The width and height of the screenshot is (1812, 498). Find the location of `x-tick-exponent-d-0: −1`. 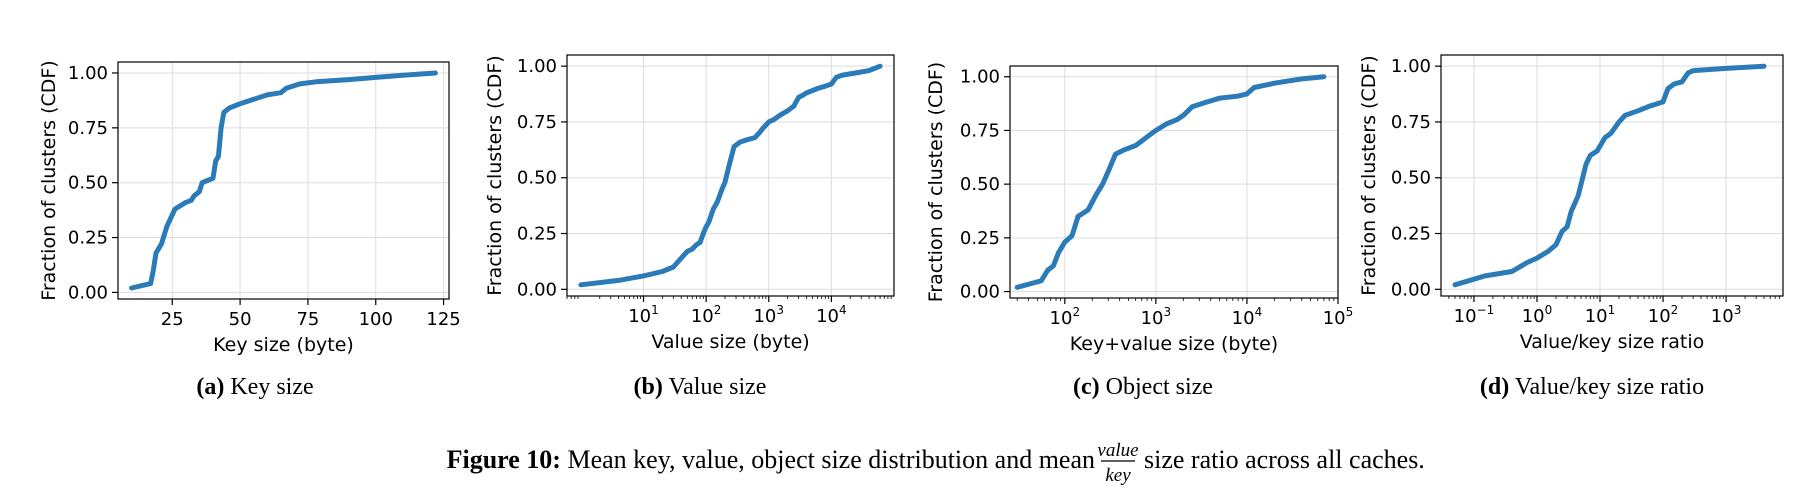

x-tick-exponent-d-0: −1 is located at coordinates (1486, 310).